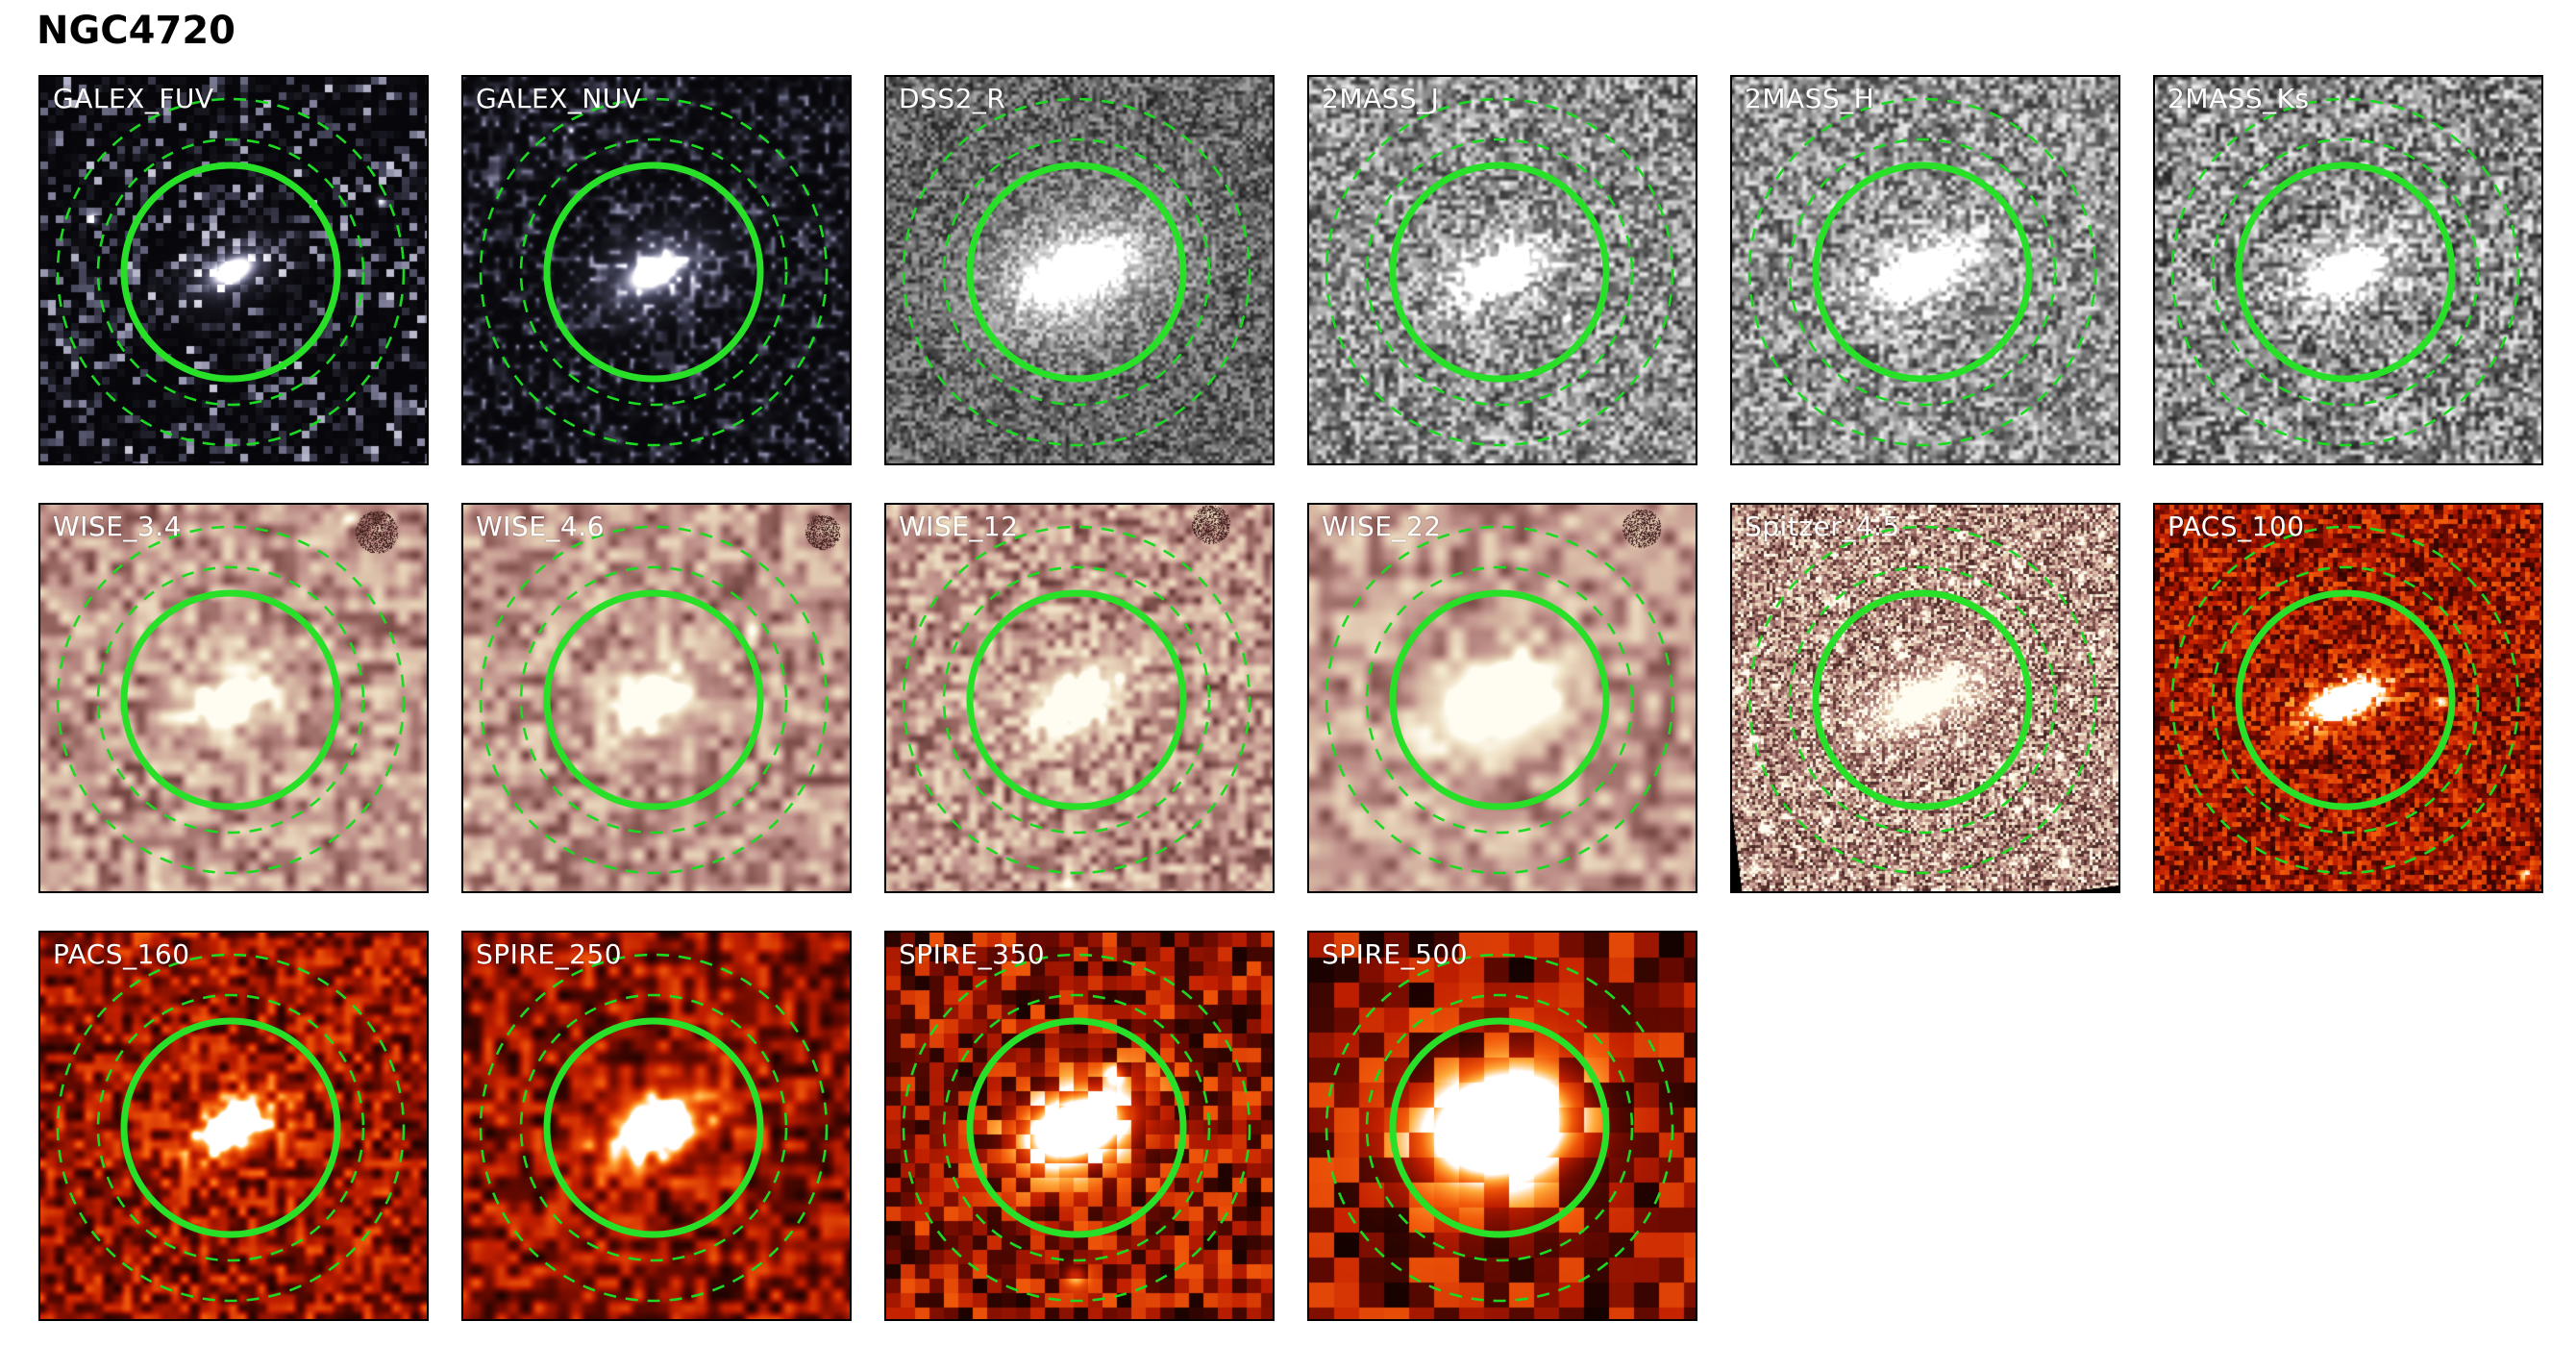  Describe the element at coordinates (2238, 99) in the screenshot. I see `panel-label: 2MASS_Ks` at that location.